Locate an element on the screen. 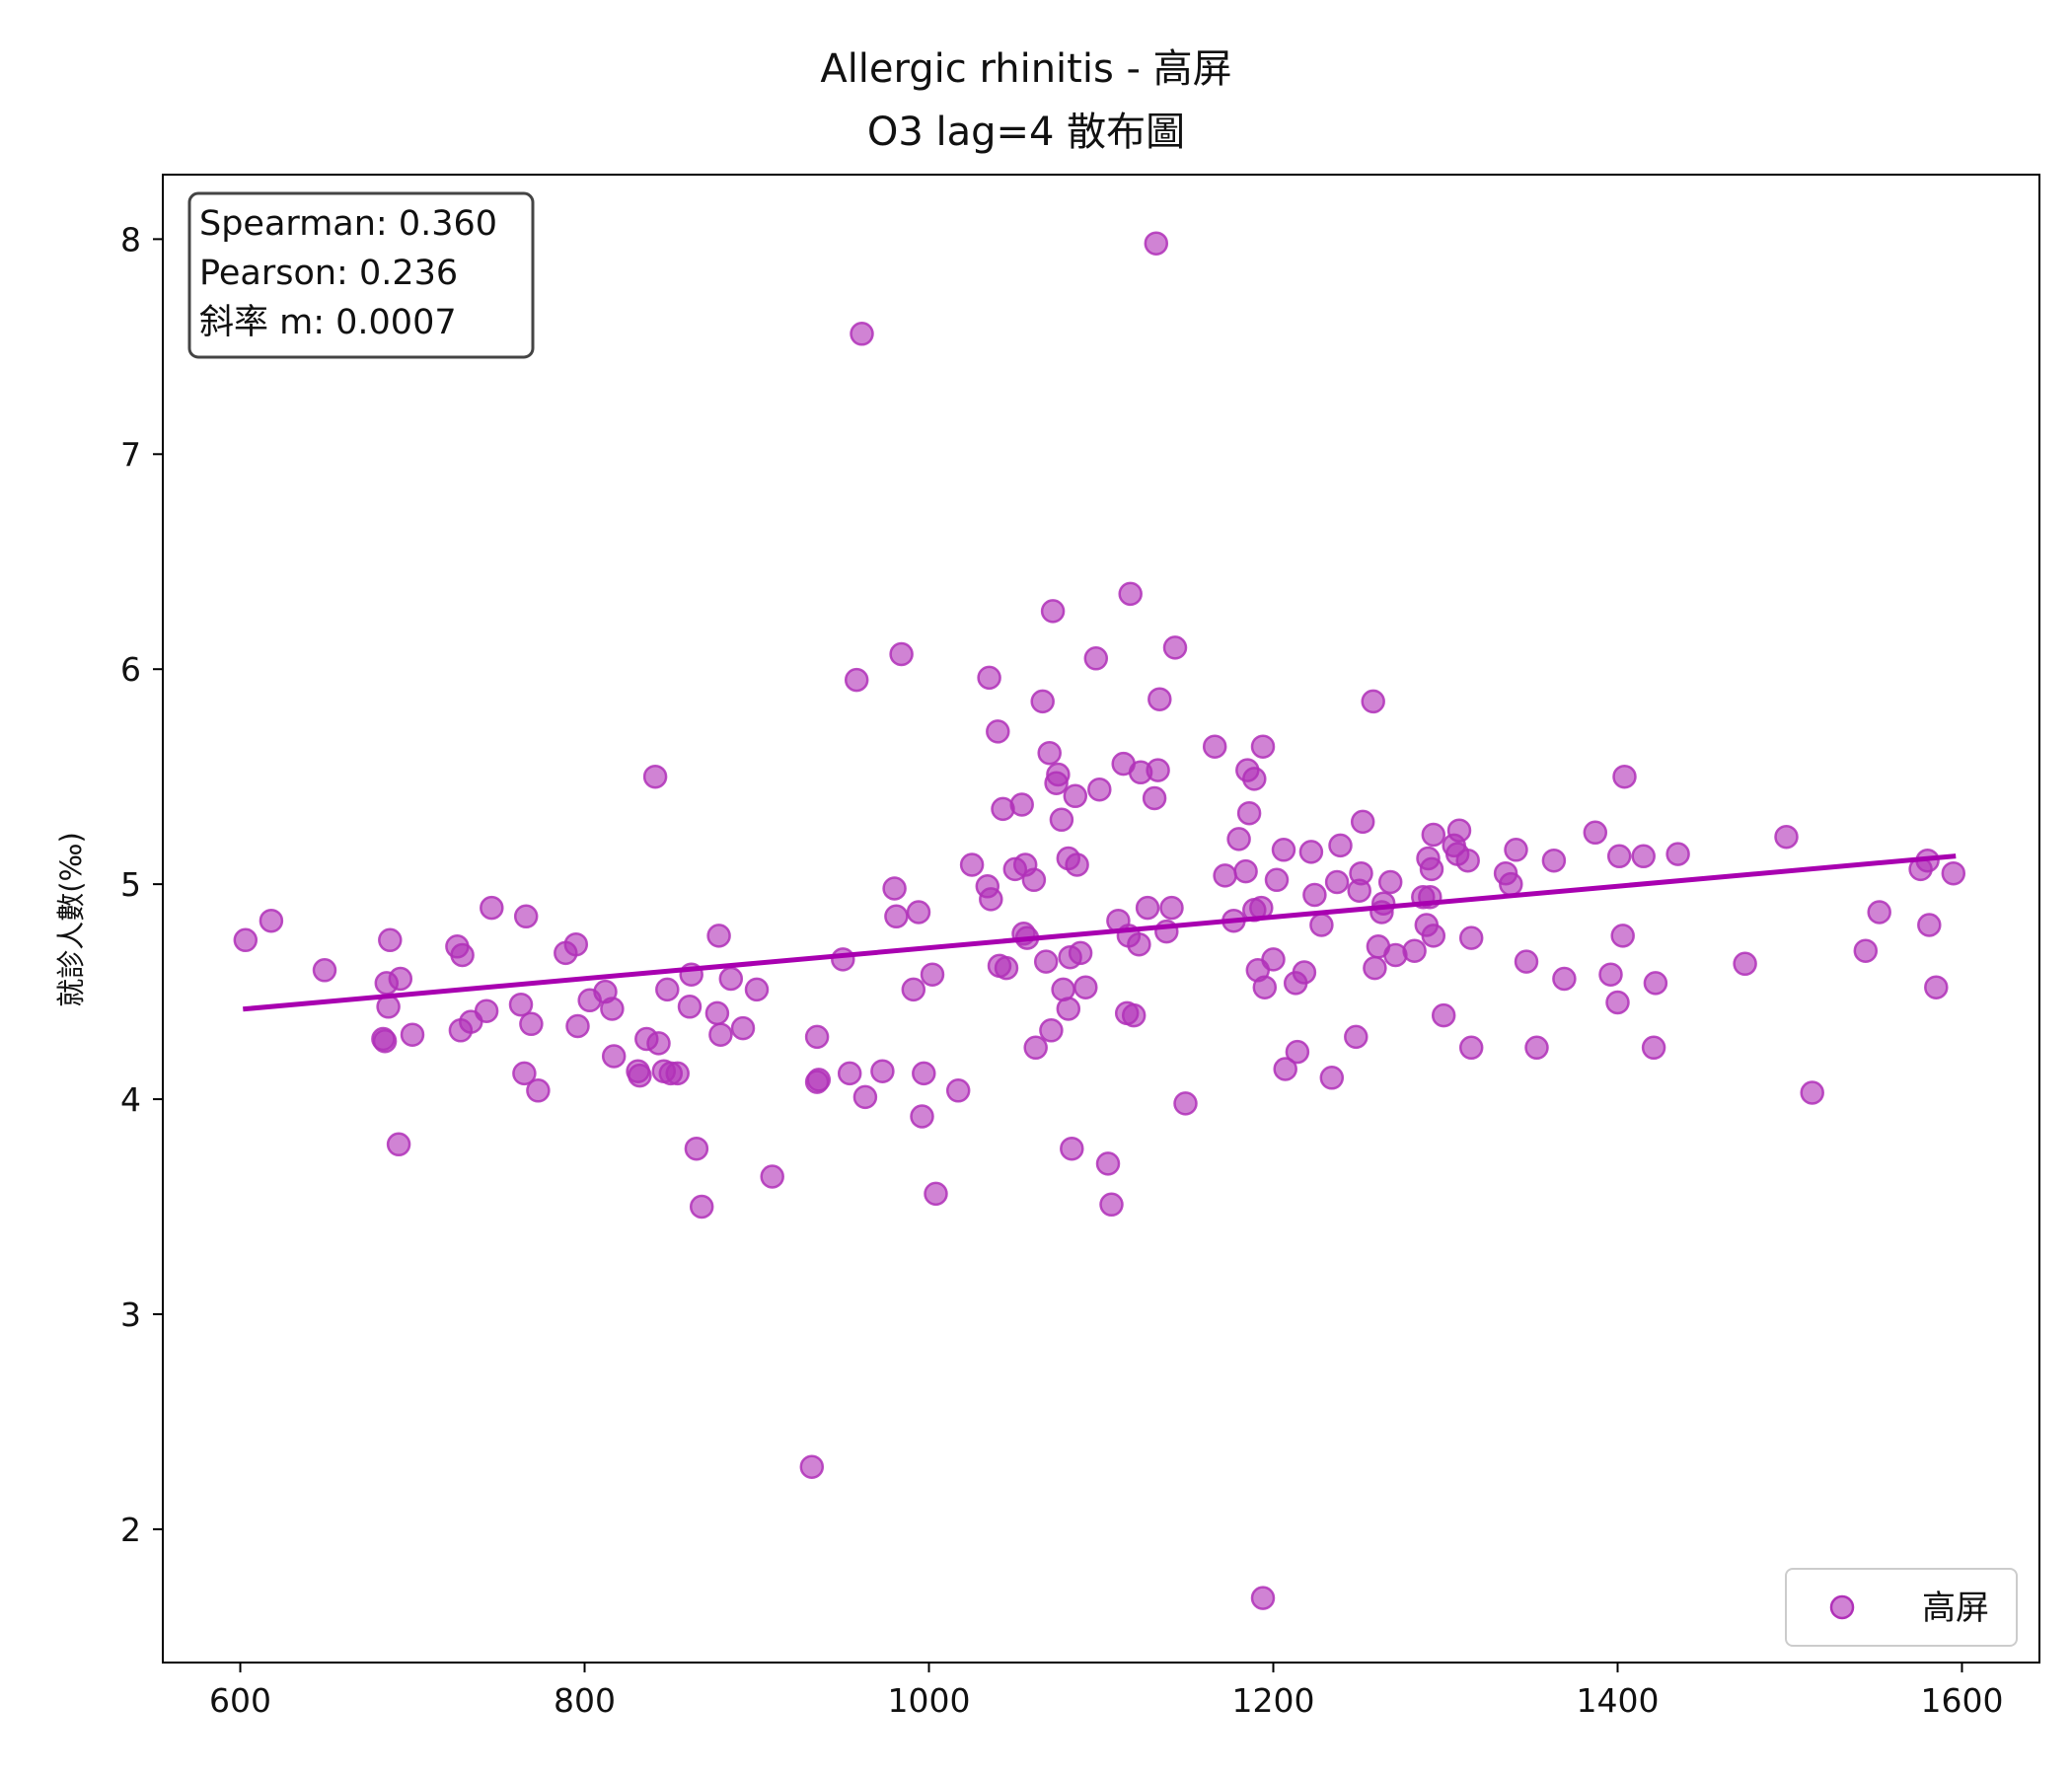 The width and height of the screenshot is (2072, 1776). y-tick-label: 2 is located at coordinates (130, 1530).